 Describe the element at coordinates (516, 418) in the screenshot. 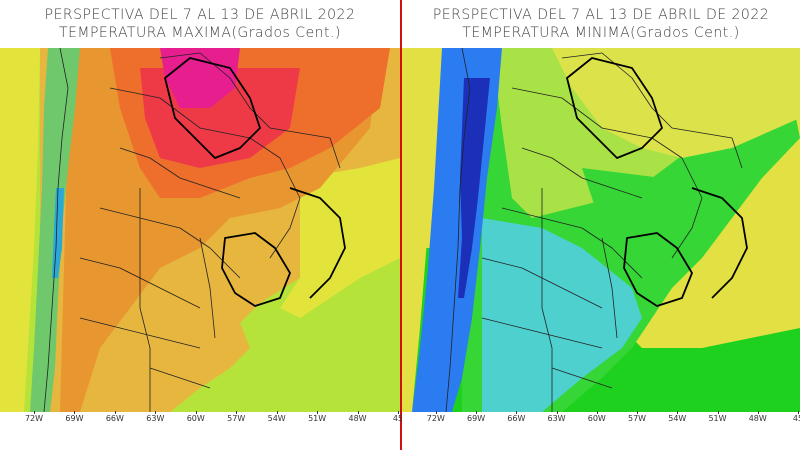

I see `min-tick-2: 66W` at that location.